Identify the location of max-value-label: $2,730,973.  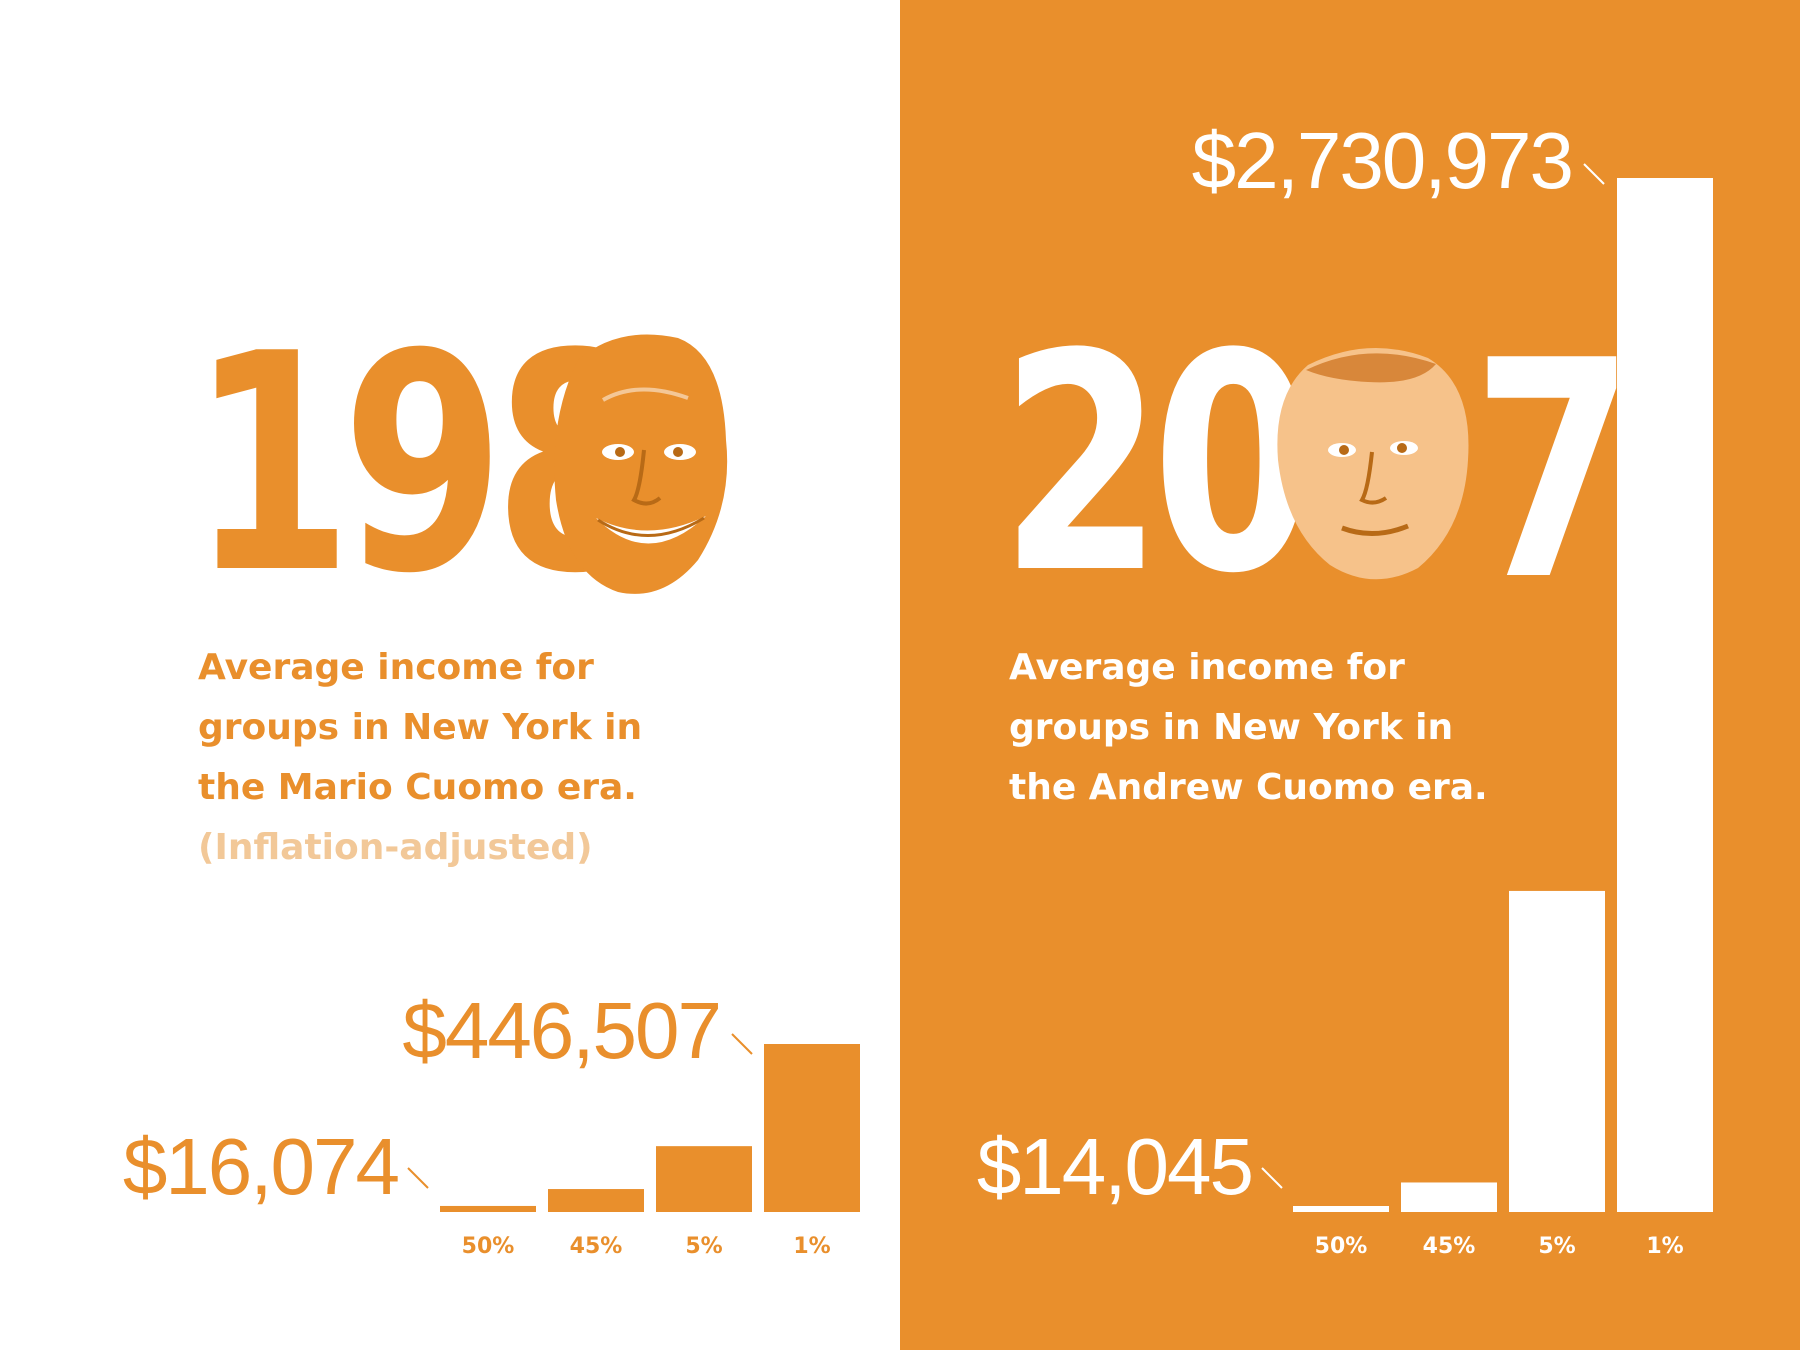
(1382, 160).